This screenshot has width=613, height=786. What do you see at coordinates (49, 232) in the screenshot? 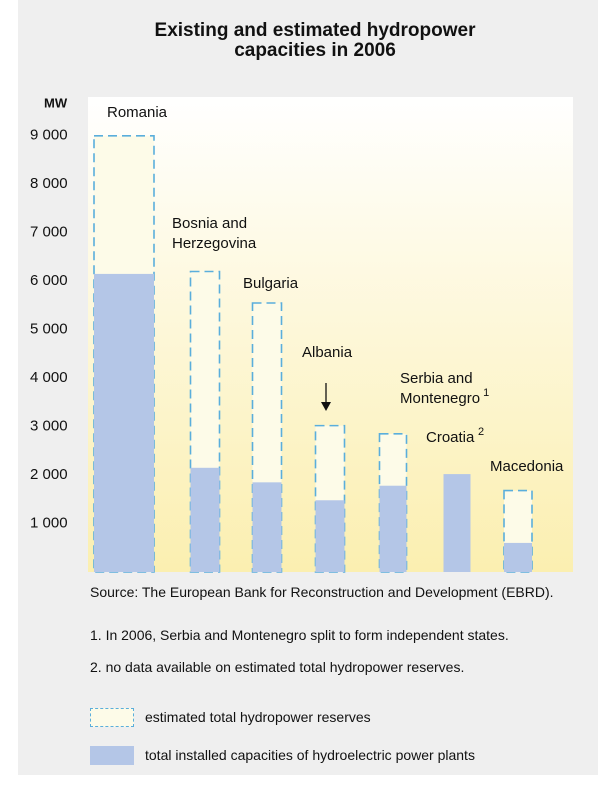
I see `y-tick-label: 7 000` at bounding box center [49, 232].